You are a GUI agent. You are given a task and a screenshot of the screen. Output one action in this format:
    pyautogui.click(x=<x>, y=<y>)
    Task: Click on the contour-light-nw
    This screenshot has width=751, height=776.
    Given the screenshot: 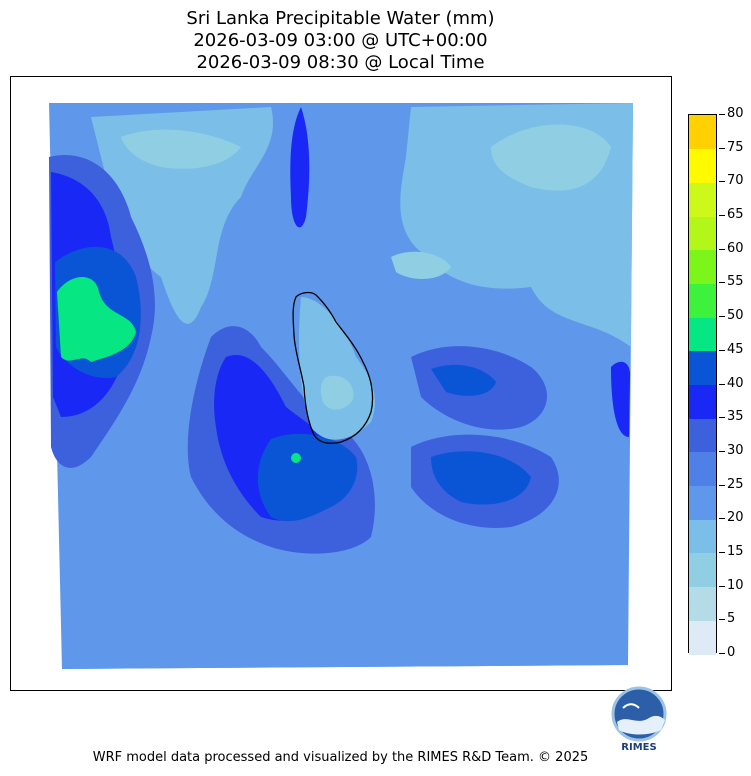 What is the action you would take?
    pyautogui.click(x=182, y=215)
    